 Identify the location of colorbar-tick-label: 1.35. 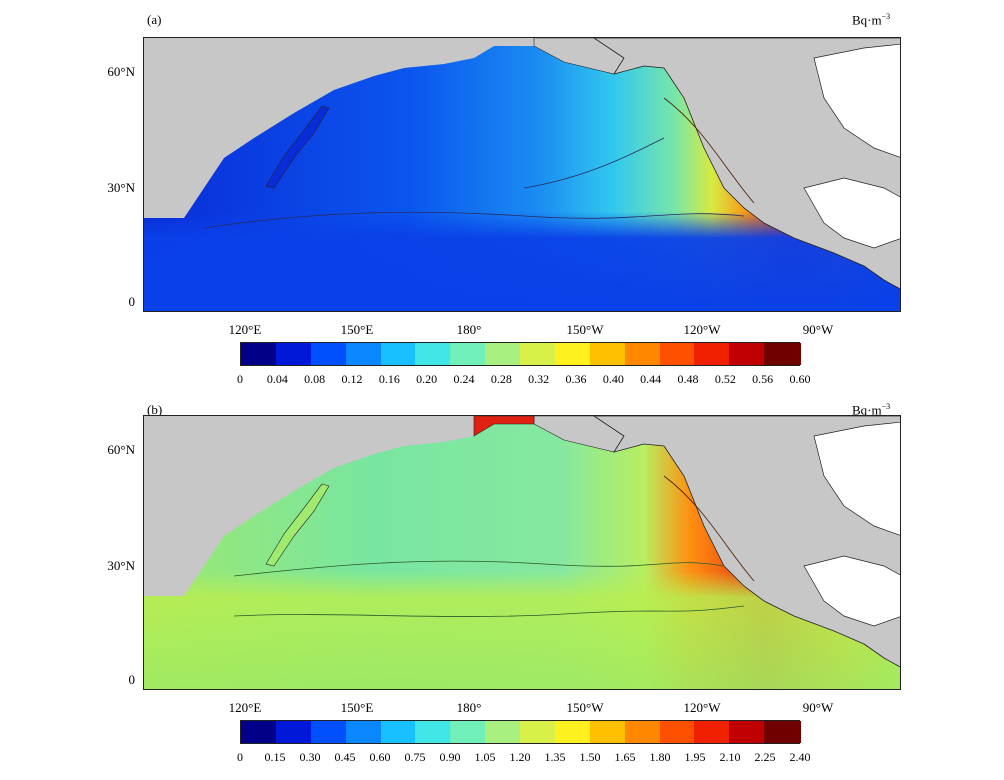
(555, 757).